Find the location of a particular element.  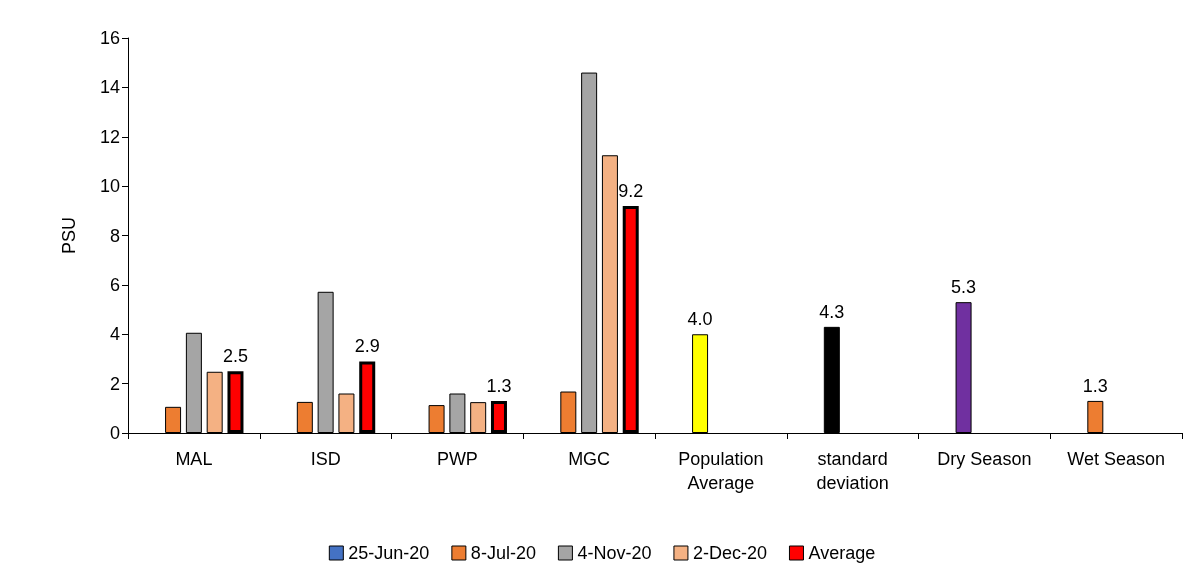

y-tick-label: 4 is located at coordinates (114, 334).